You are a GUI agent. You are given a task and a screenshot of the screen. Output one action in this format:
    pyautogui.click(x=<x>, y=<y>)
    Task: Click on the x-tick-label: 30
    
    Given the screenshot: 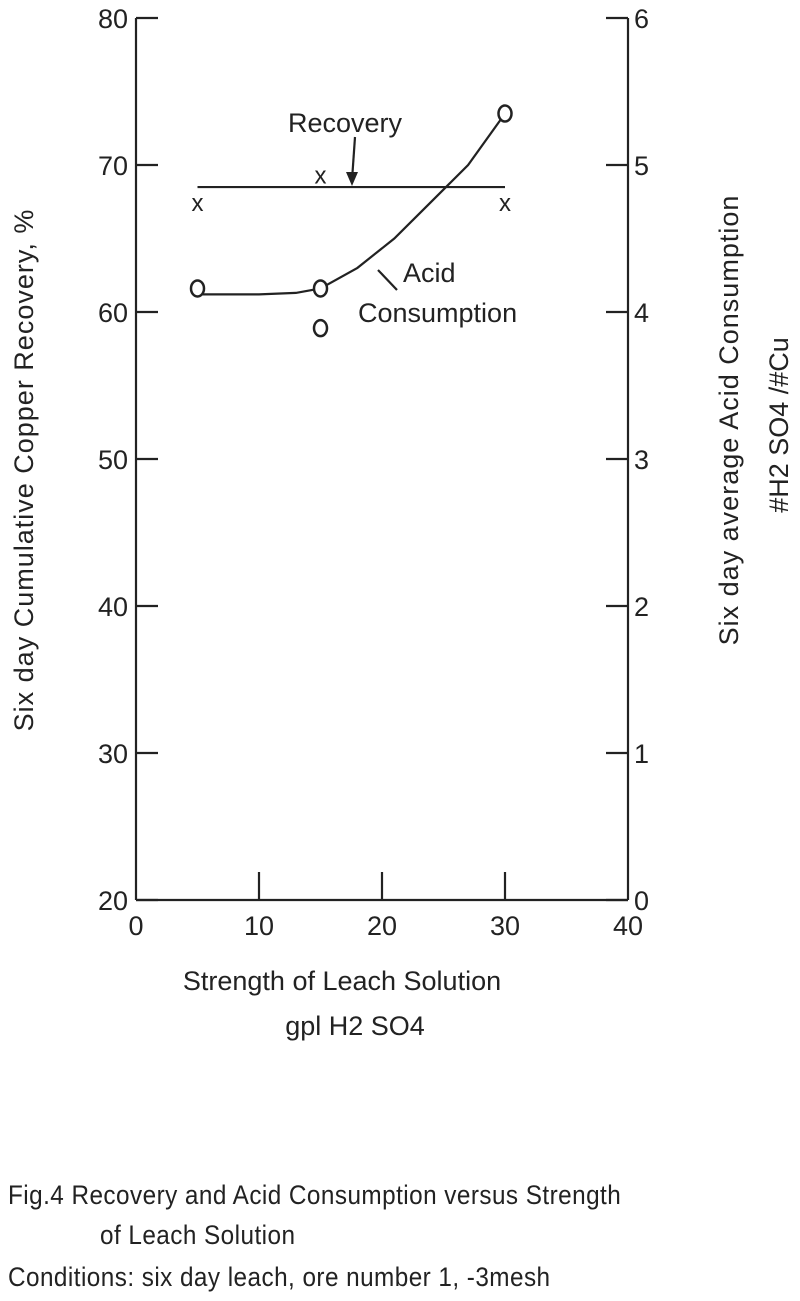 What is the action you would take?
    pyautogui.click(x=505, y=926)
    